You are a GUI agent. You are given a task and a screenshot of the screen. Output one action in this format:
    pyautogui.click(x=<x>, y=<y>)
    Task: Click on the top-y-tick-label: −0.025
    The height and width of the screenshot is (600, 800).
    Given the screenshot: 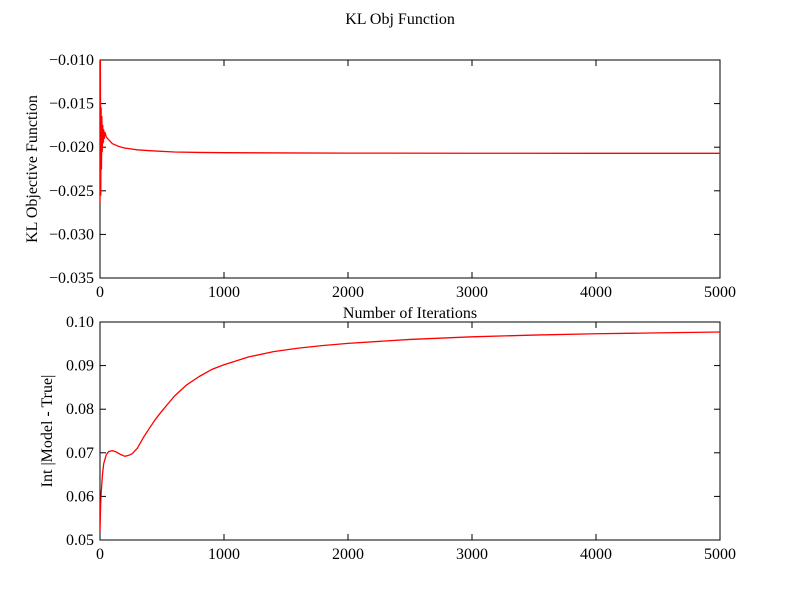 What is the action you would take?
    pyautogui.click(x=71, y=191)
    